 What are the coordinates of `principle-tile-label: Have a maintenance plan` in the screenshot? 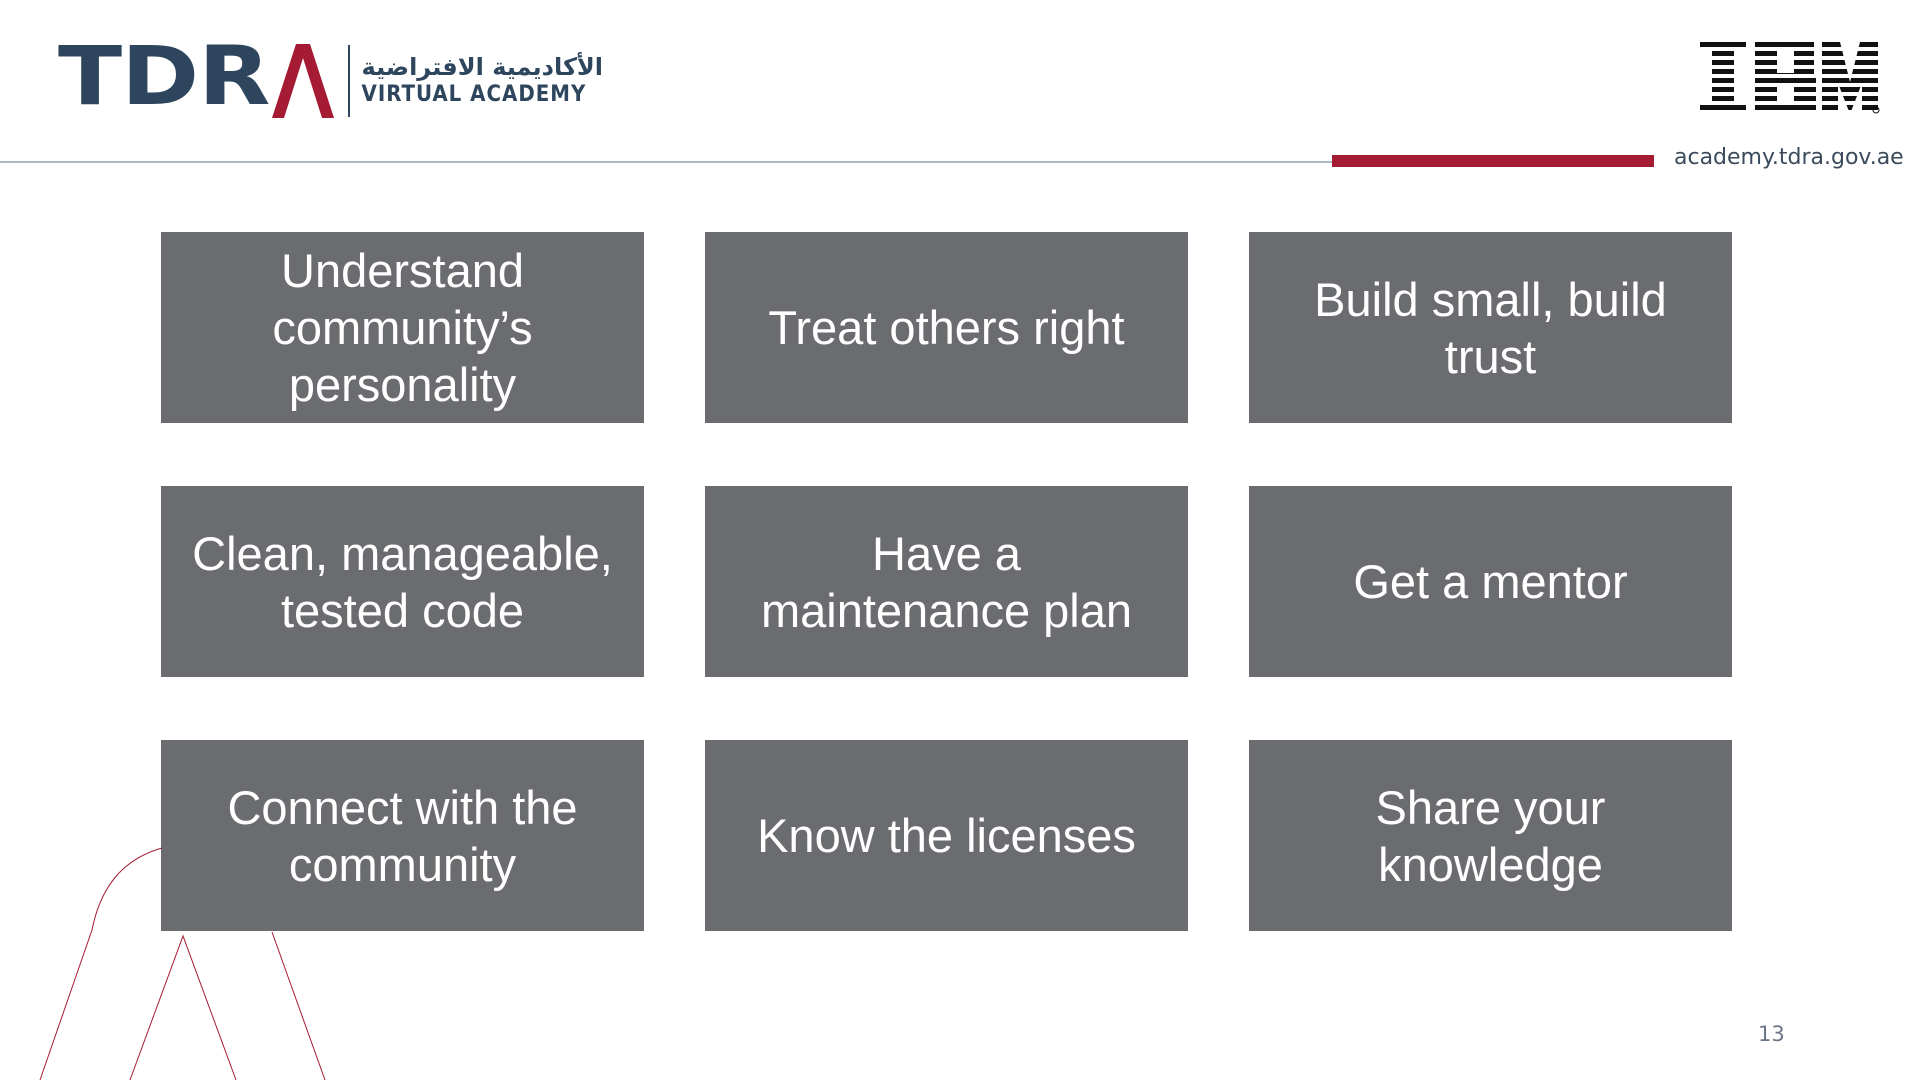 It's located at (946, 581).